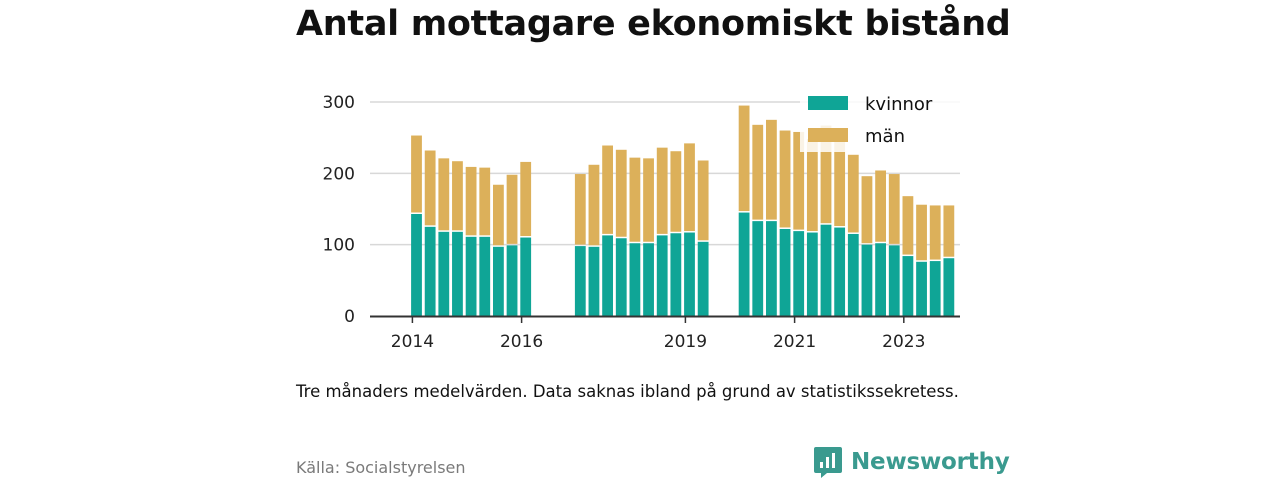 This screenshot has width=1280, height=480. I want to click on y-tick-label: 300, so click(339, 103).